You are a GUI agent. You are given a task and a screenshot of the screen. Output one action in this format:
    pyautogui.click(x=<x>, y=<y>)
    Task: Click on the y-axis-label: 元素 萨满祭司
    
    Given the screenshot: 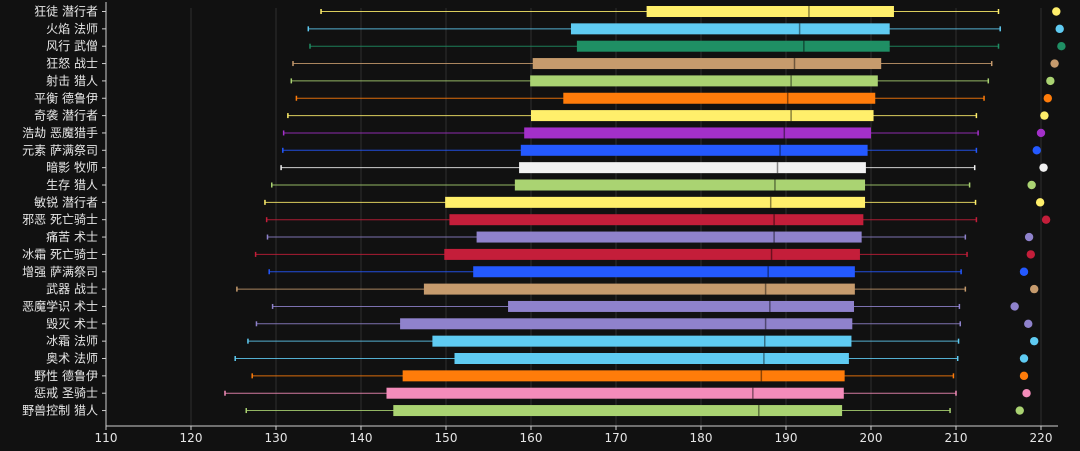 What is the action you would take?
    pyautogui.click(x=60, y=150)
    